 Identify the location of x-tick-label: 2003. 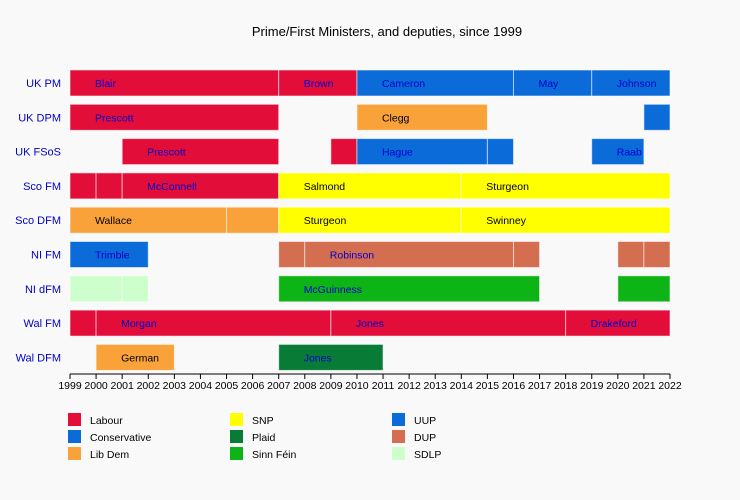
(175, 386).